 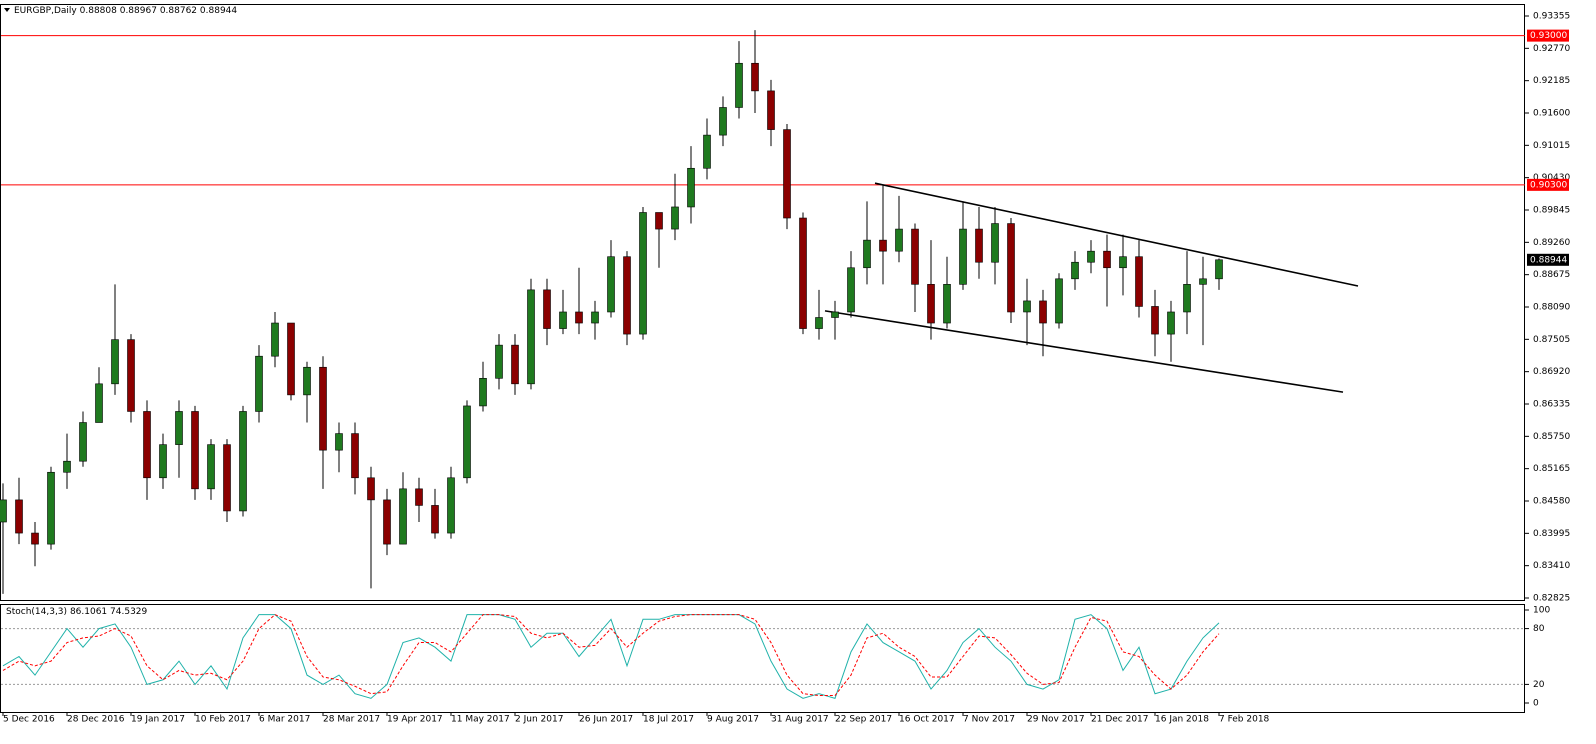 I want to click on ohlc-value: 0.88944, so click(x=218, y=11).